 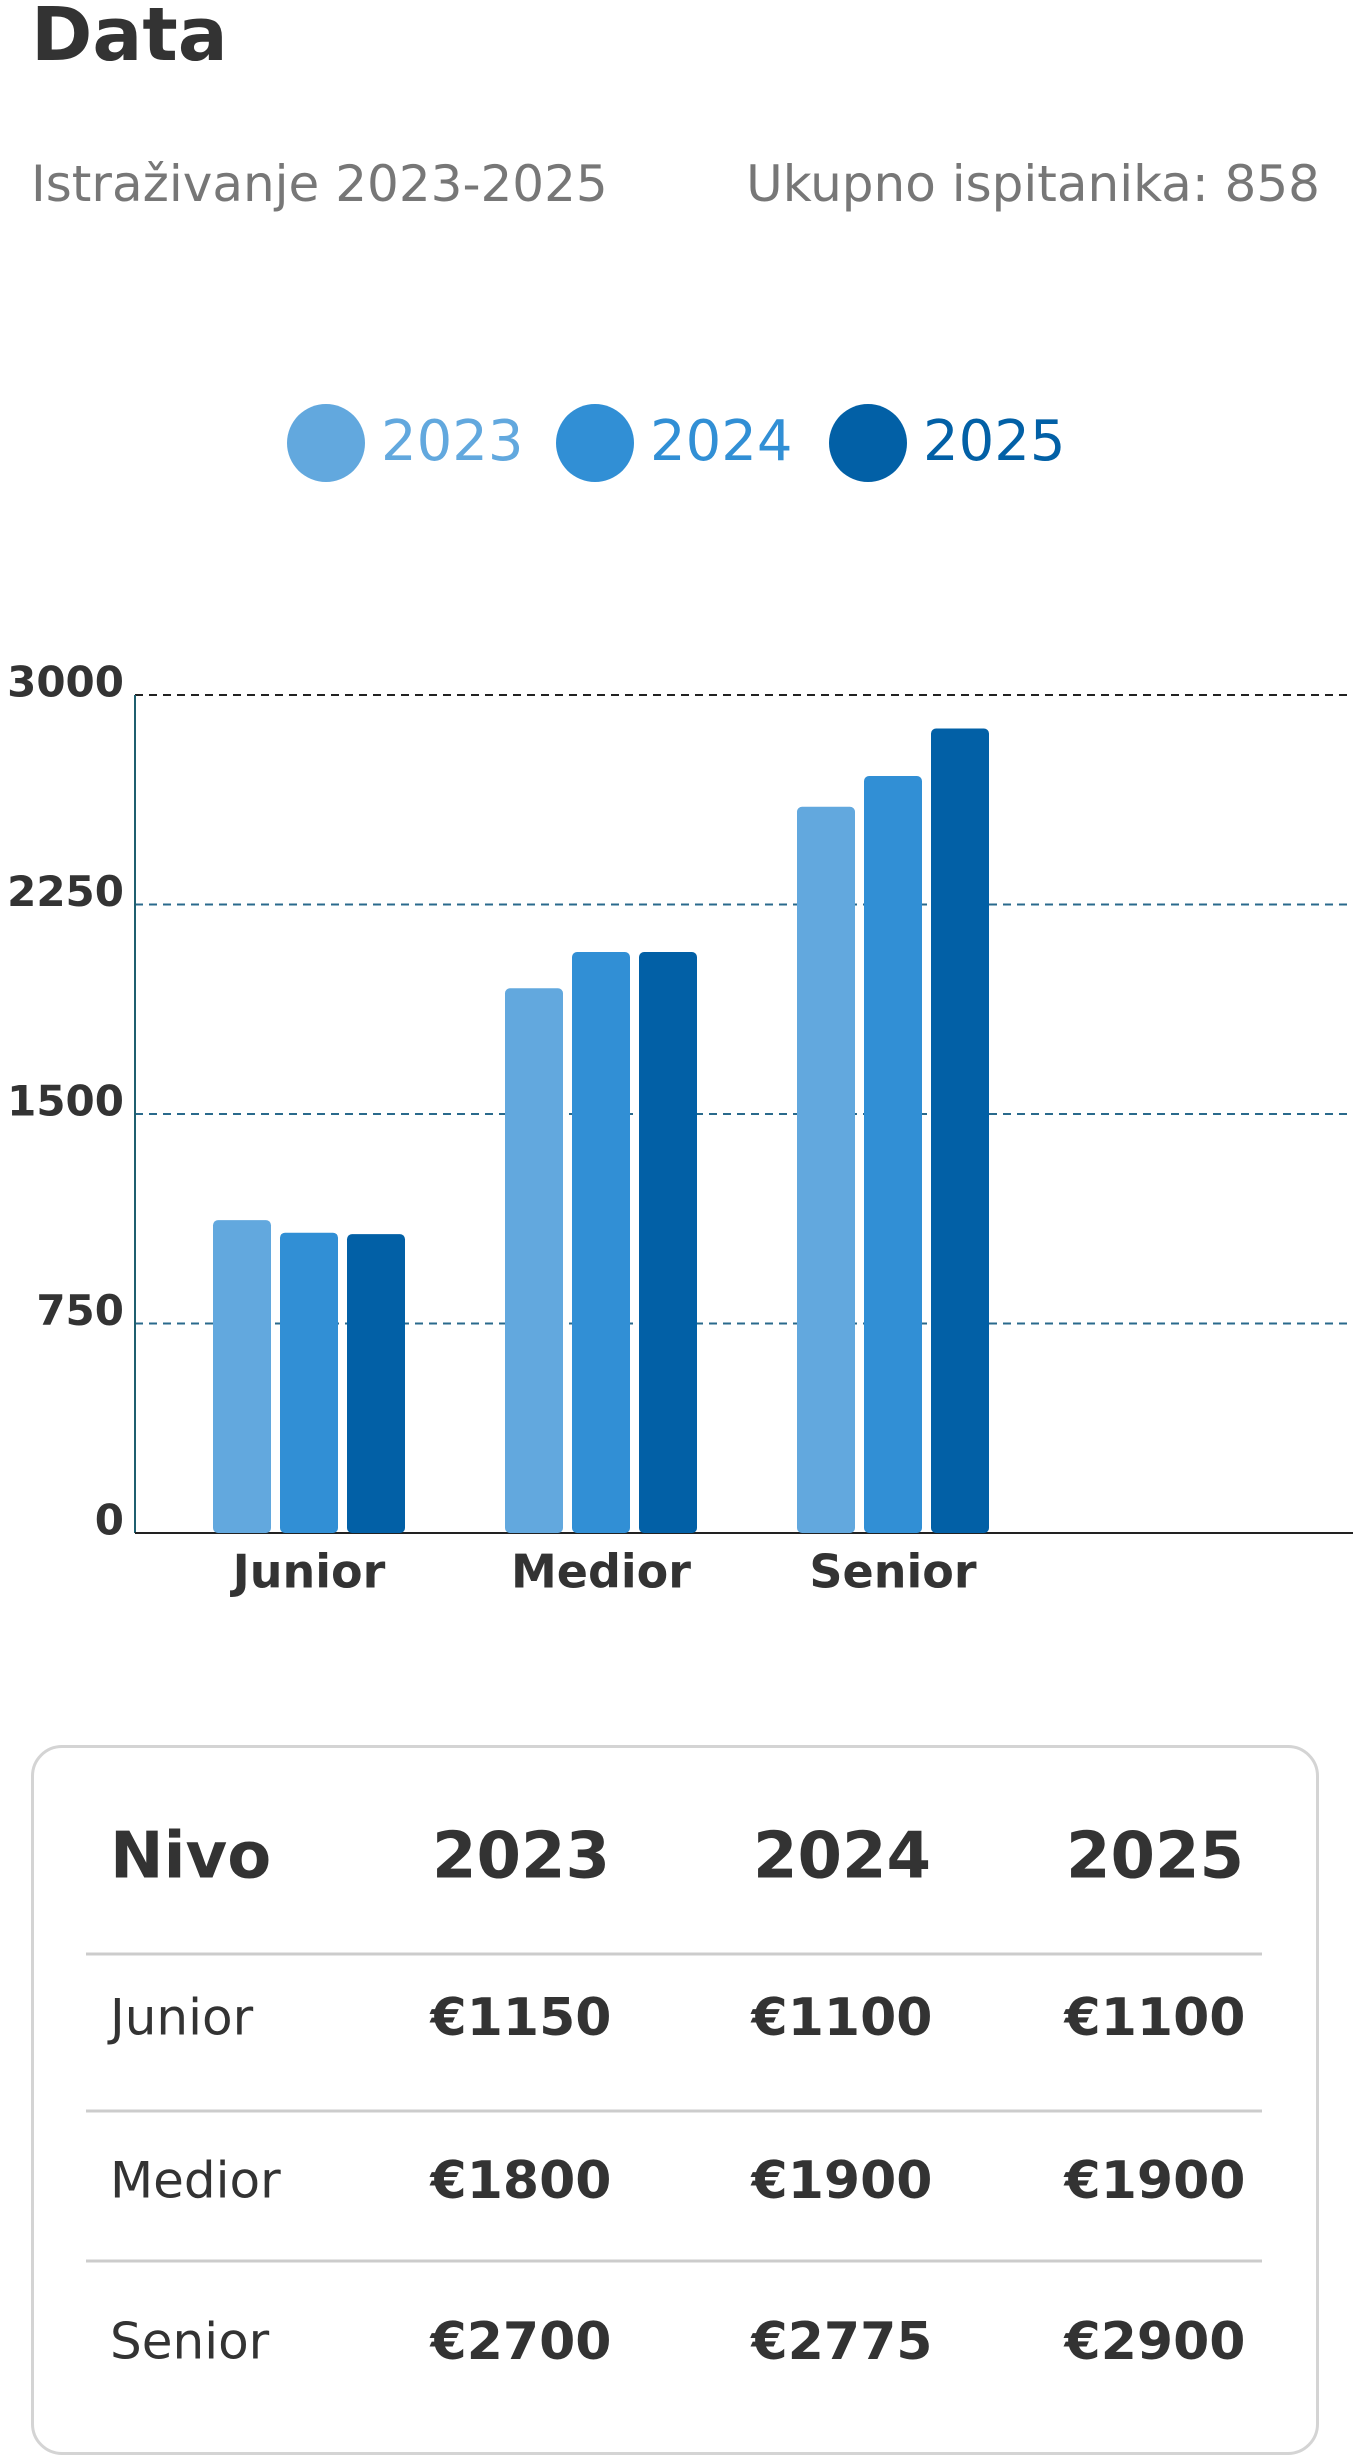 I want to click on table-header: 2025, so click(x=1155, y=1857).